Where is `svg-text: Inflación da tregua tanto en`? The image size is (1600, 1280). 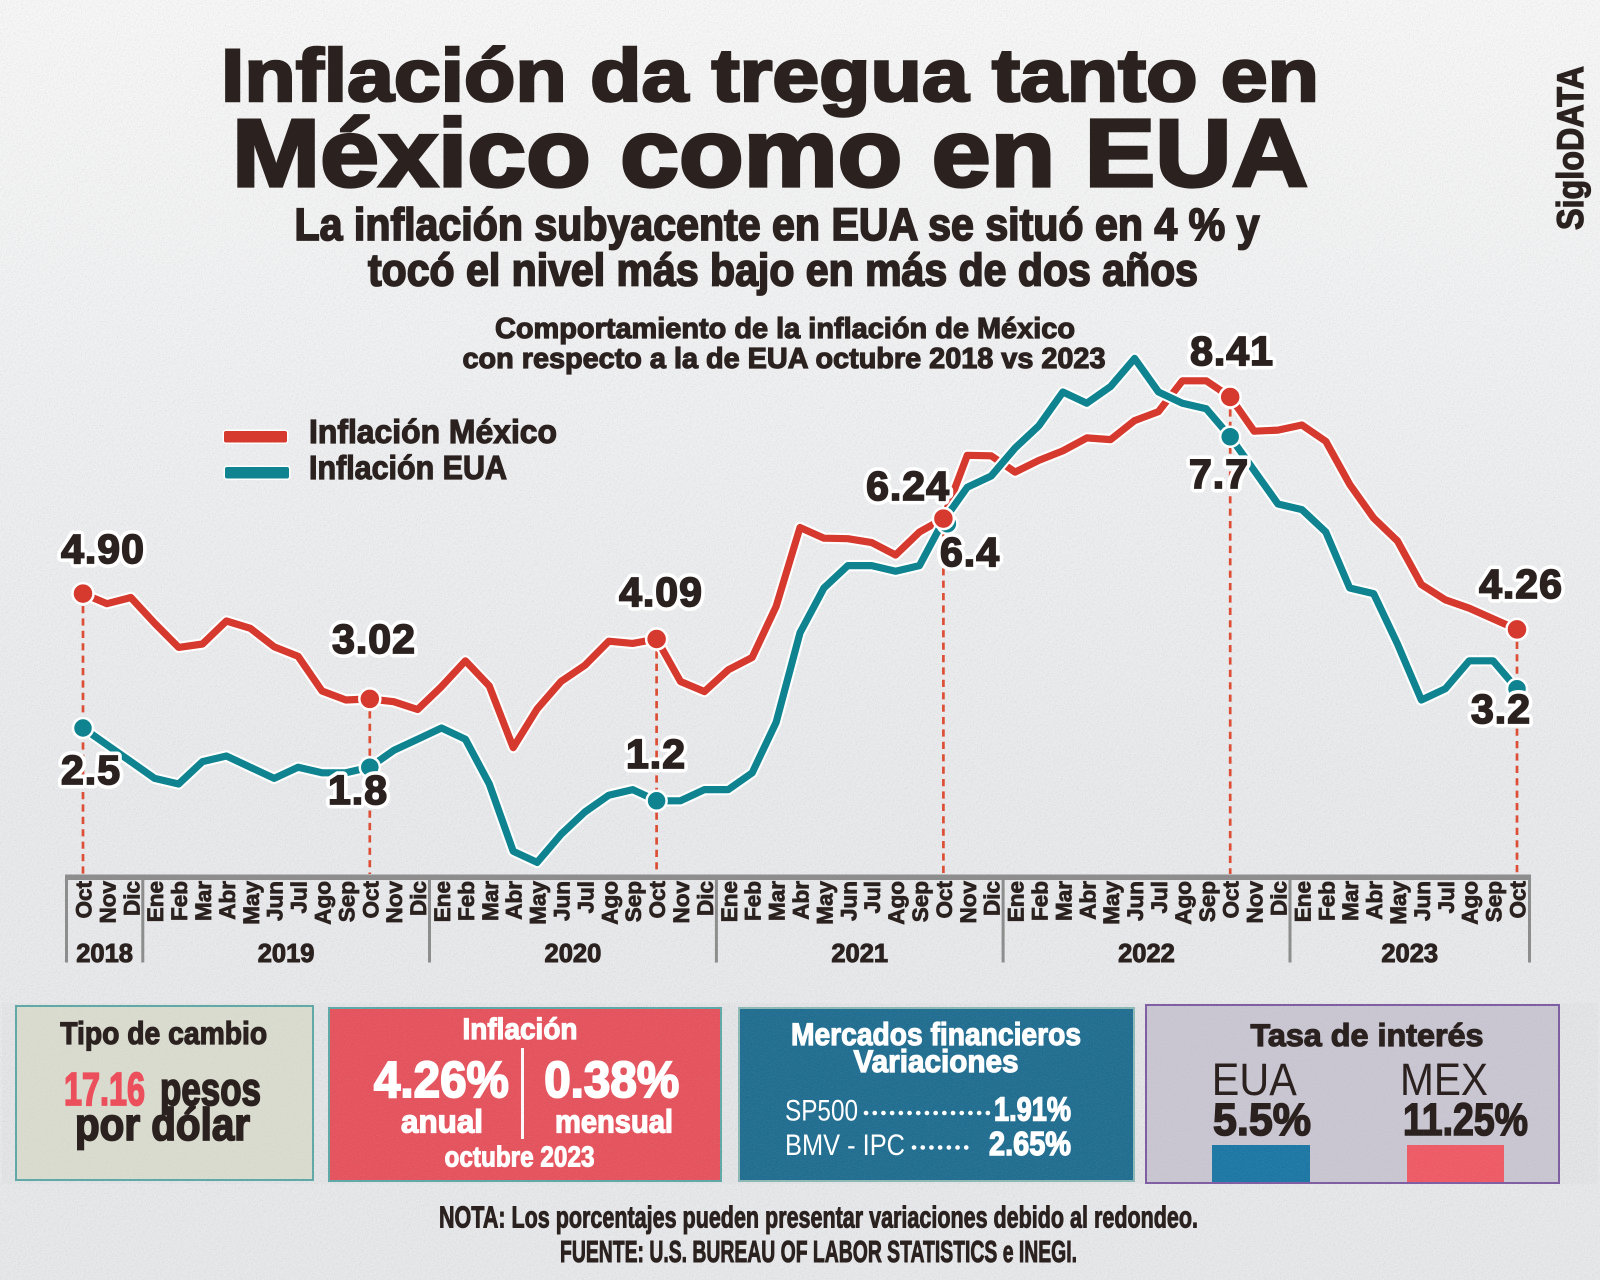 svg-text: Inflación da tregua tanto en is located at coordinates (770, 75).